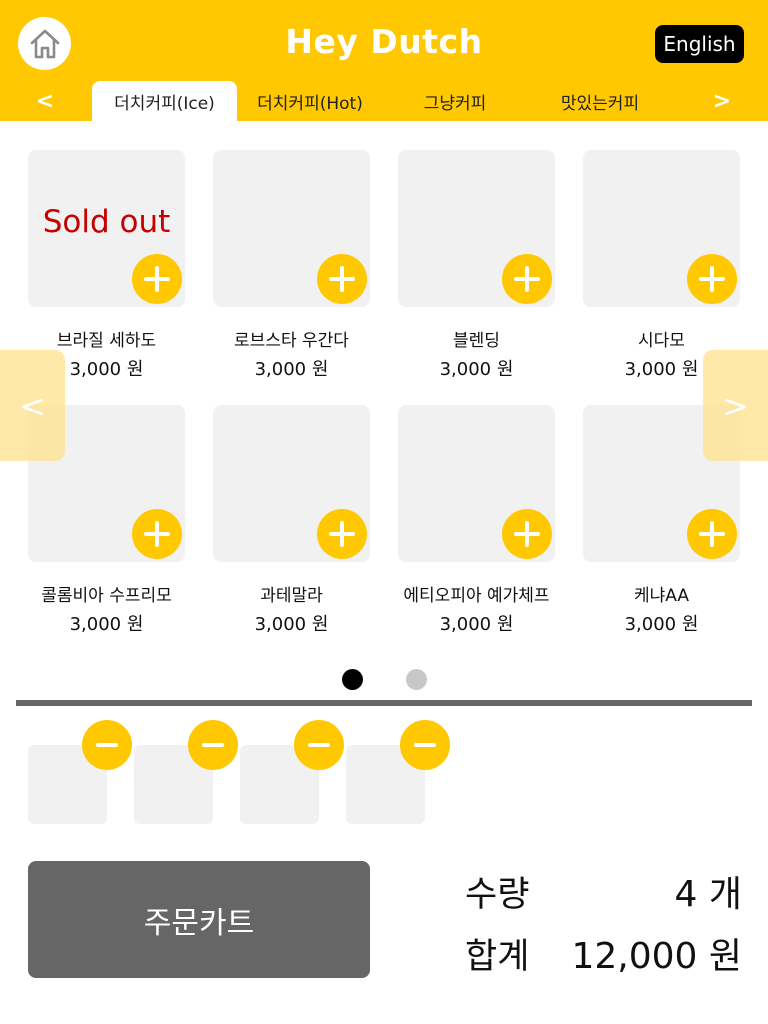  What do you see at coordinates (106, 596) in the screenshot?
I see `product-name: 콜롬비아 수프리모` at bounding box center [106, 596].